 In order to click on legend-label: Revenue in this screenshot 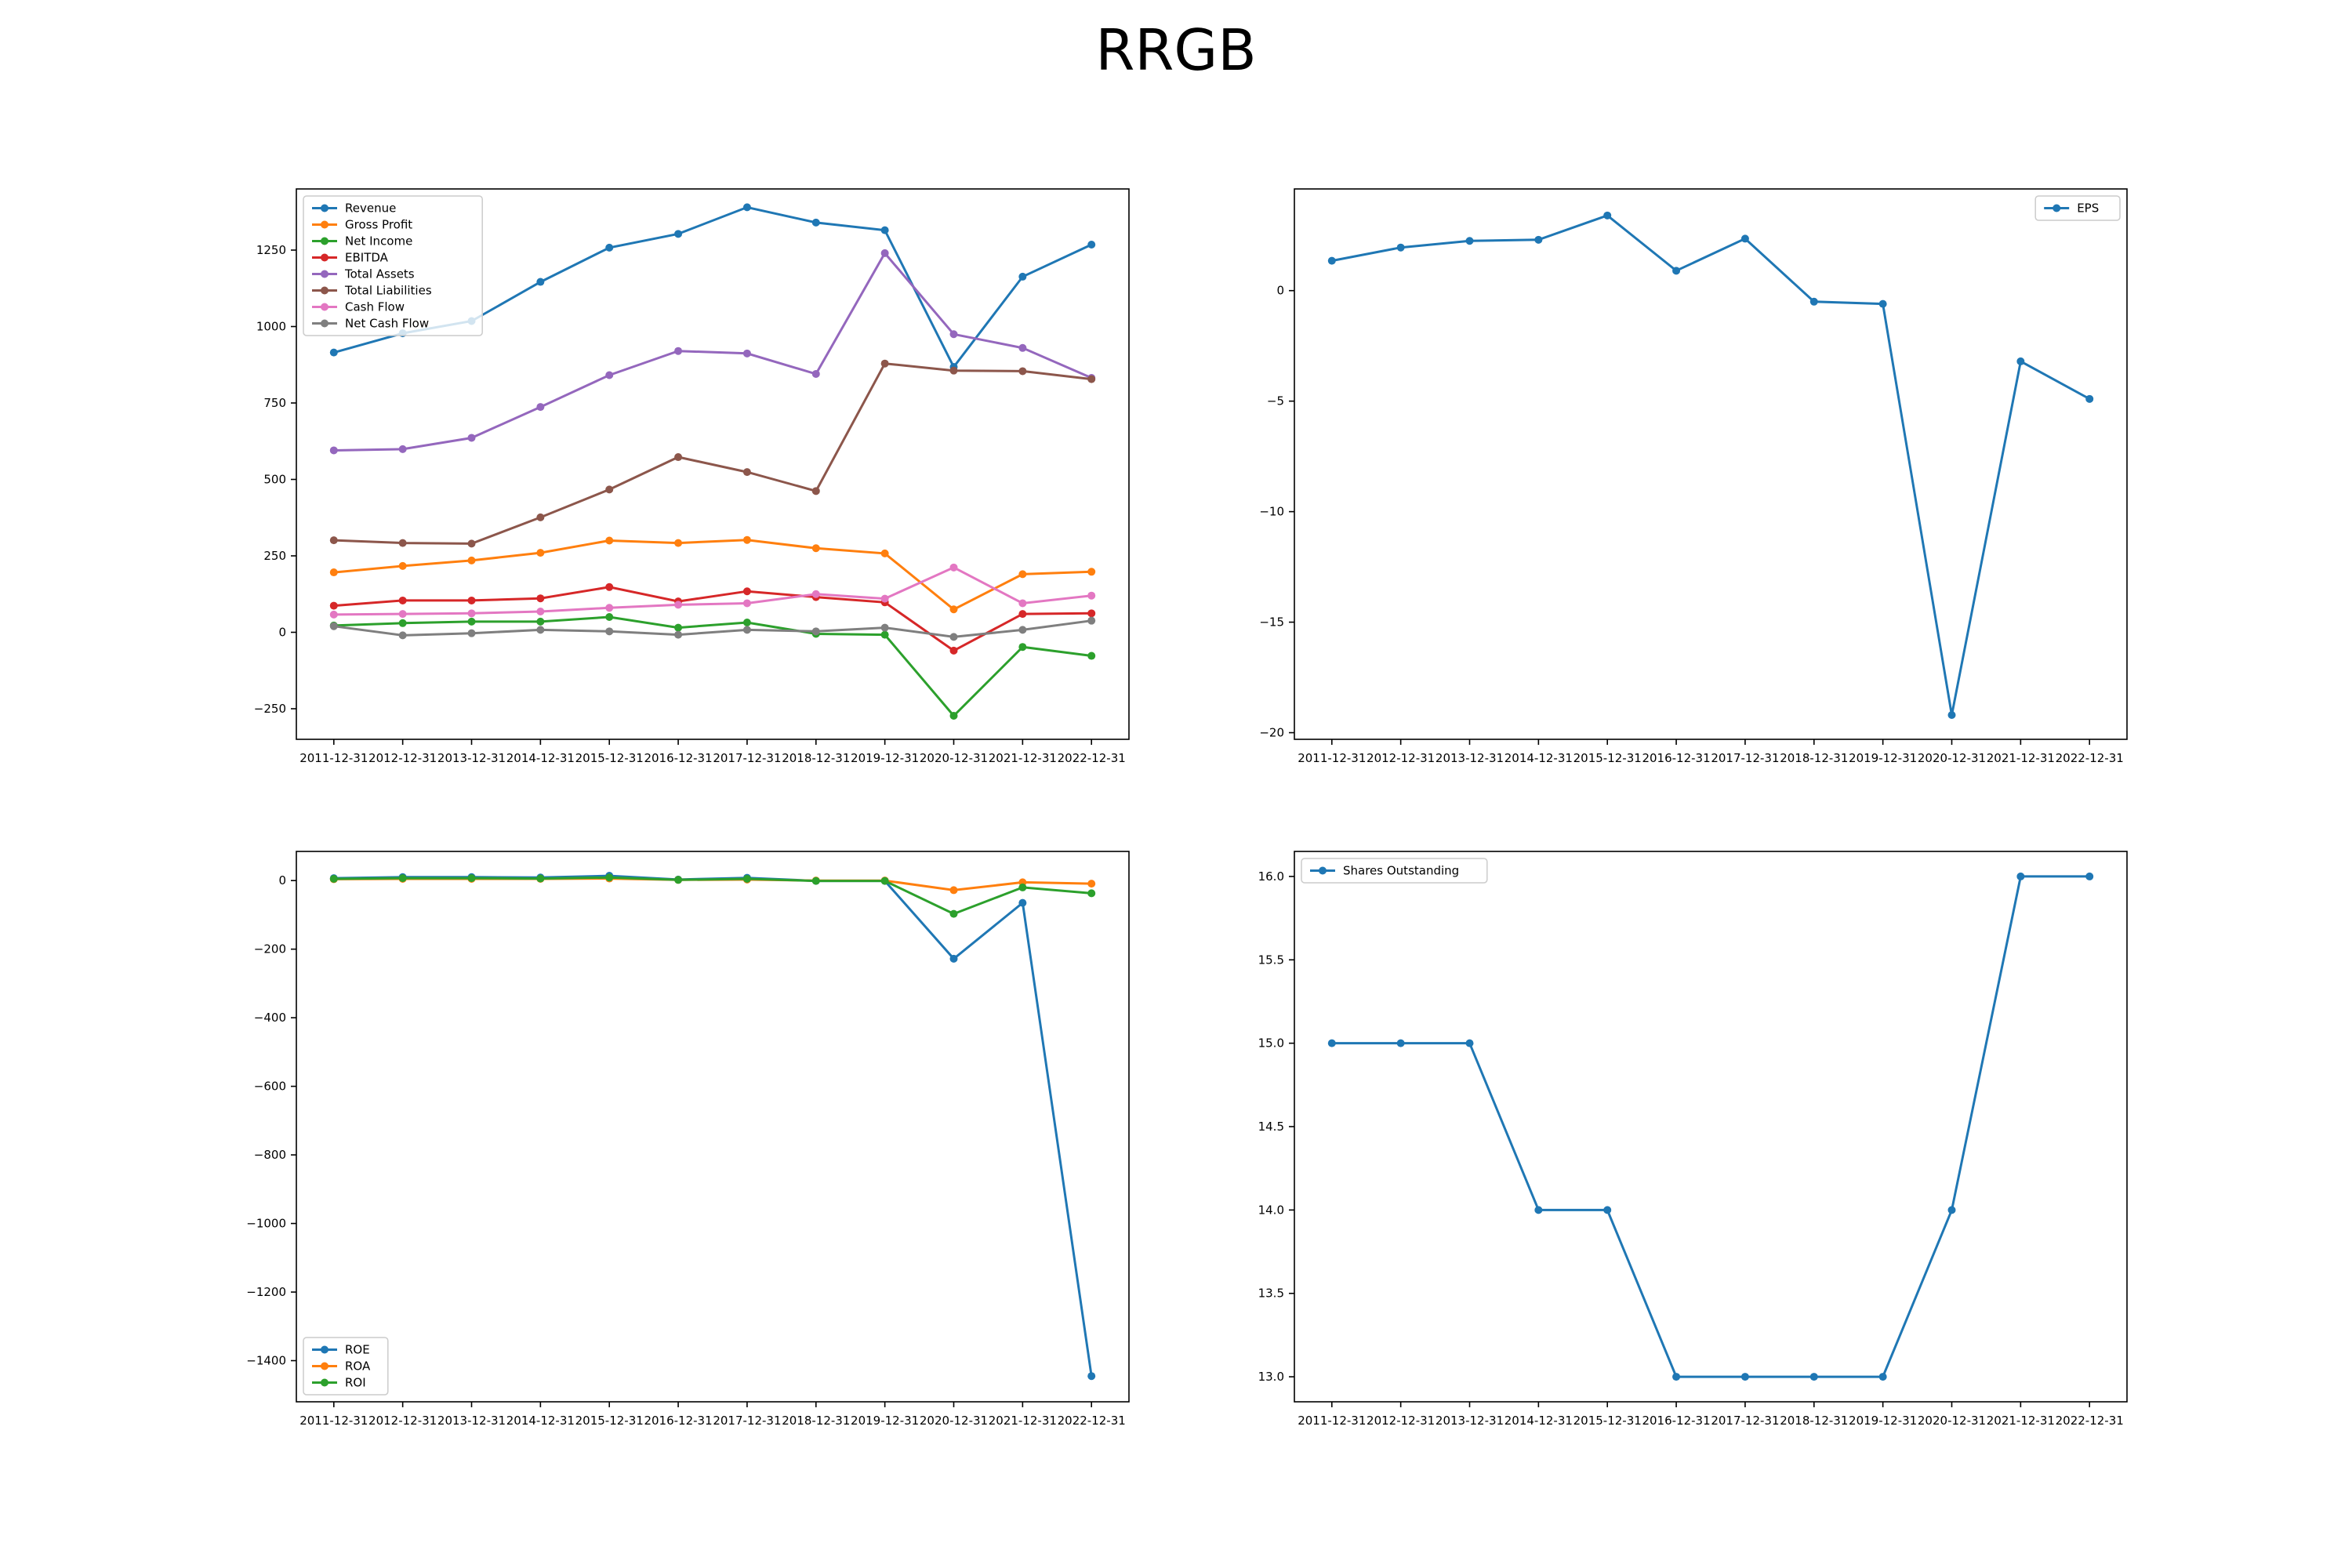, I will do `click(370, 209)`.